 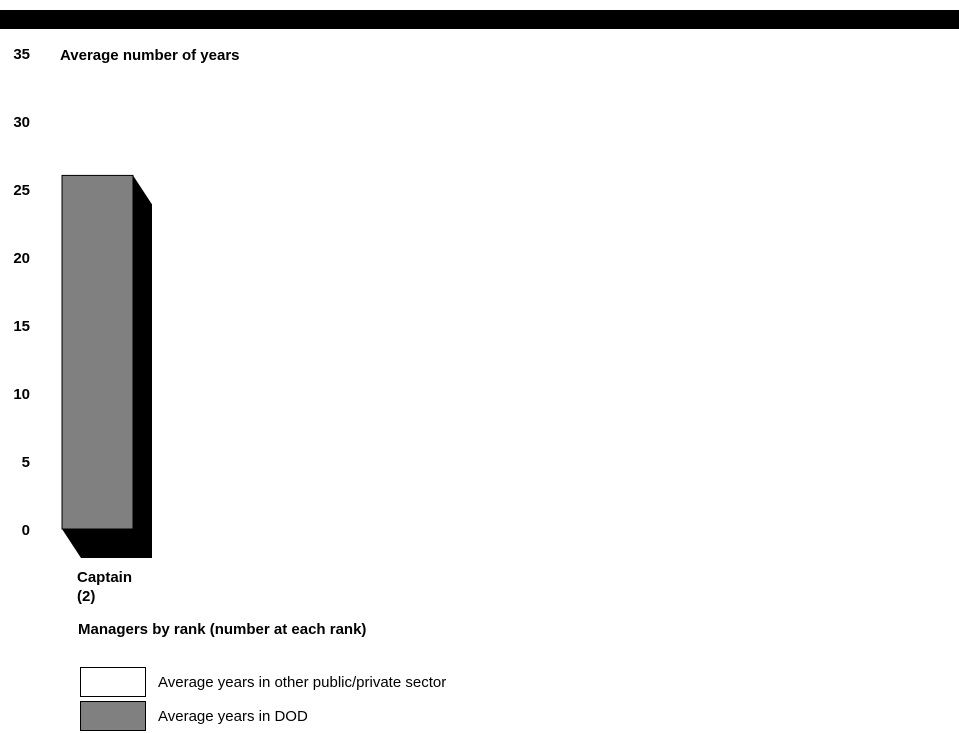 What do you see at coordinates (233, 716) in the screenshot?
I see `legend-label-dod: Average years in DOD` at bounding box center [233, 716].